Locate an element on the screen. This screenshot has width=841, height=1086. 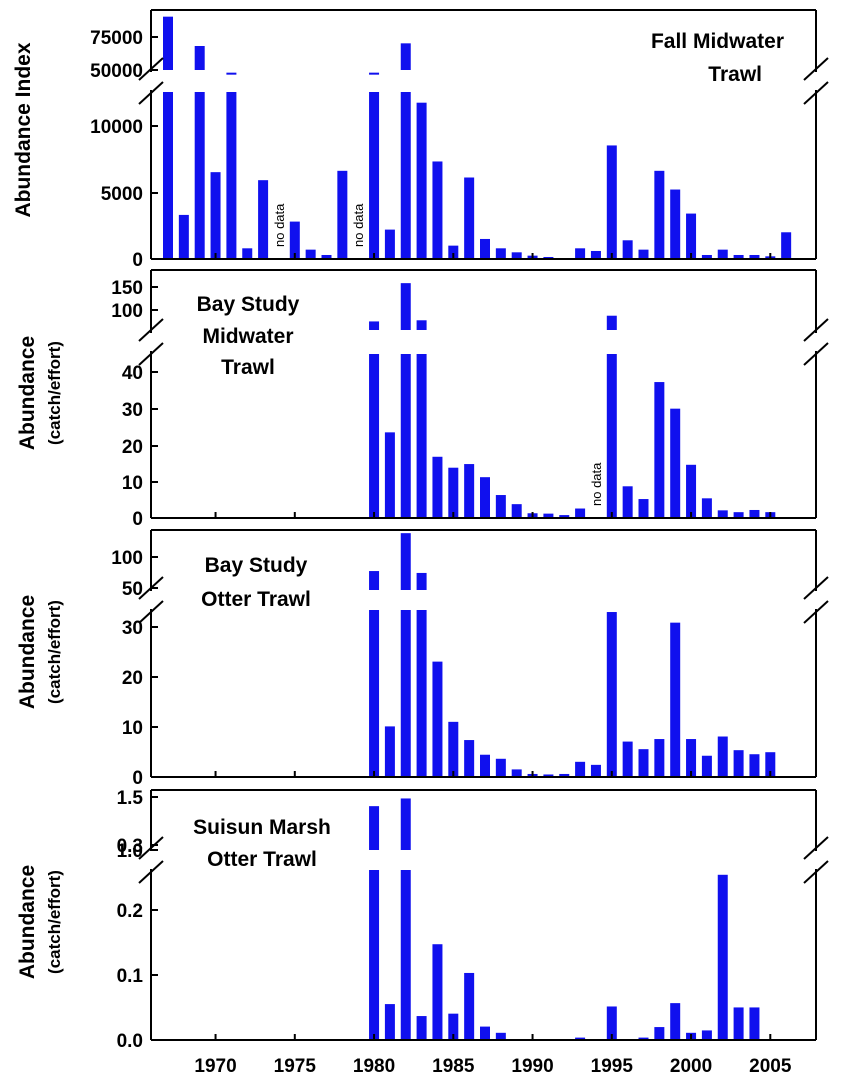
panel-3-bar-2005 is located at coordinates (770, 764).